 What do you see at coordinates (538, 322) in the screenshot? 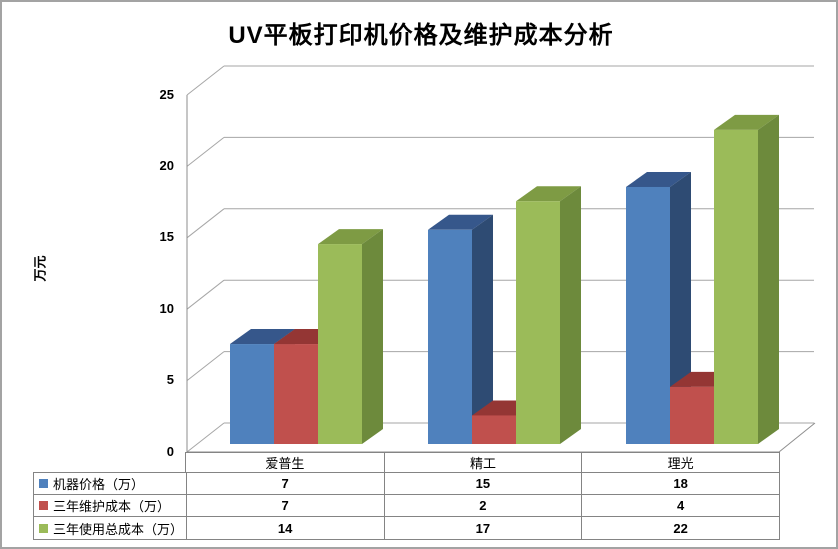
I see `bar-s2-c1-front` at bounding box center [538, 322].